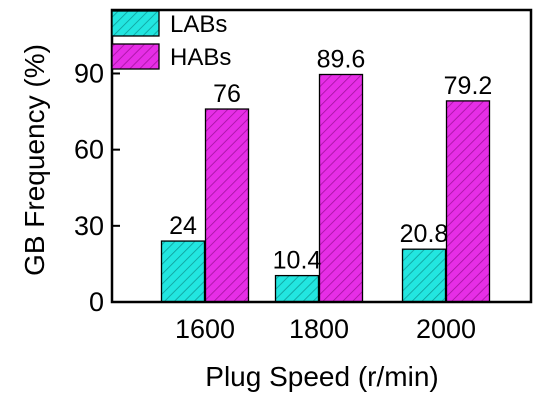  What do you see at coordinates (468, 86) in the screenshot?
I see `data-label-habs-2000: 79.2` at bounding box center [468, 86].